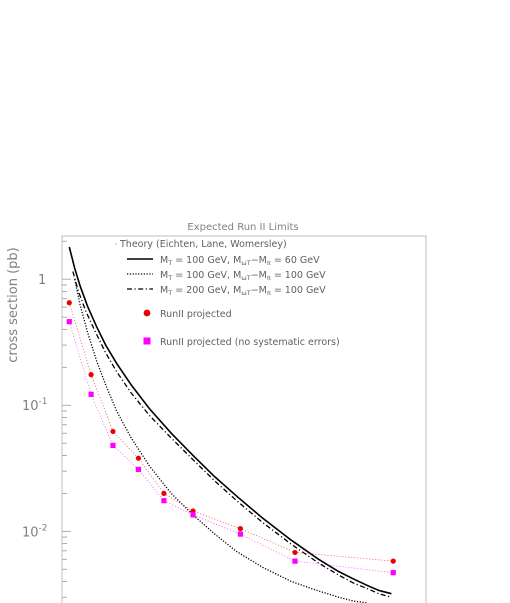 This screenshot has height=603, width=510. Describe the element at coordinates (42, 280) in the screenshot. I see `y-tick-label: 1` at that location.